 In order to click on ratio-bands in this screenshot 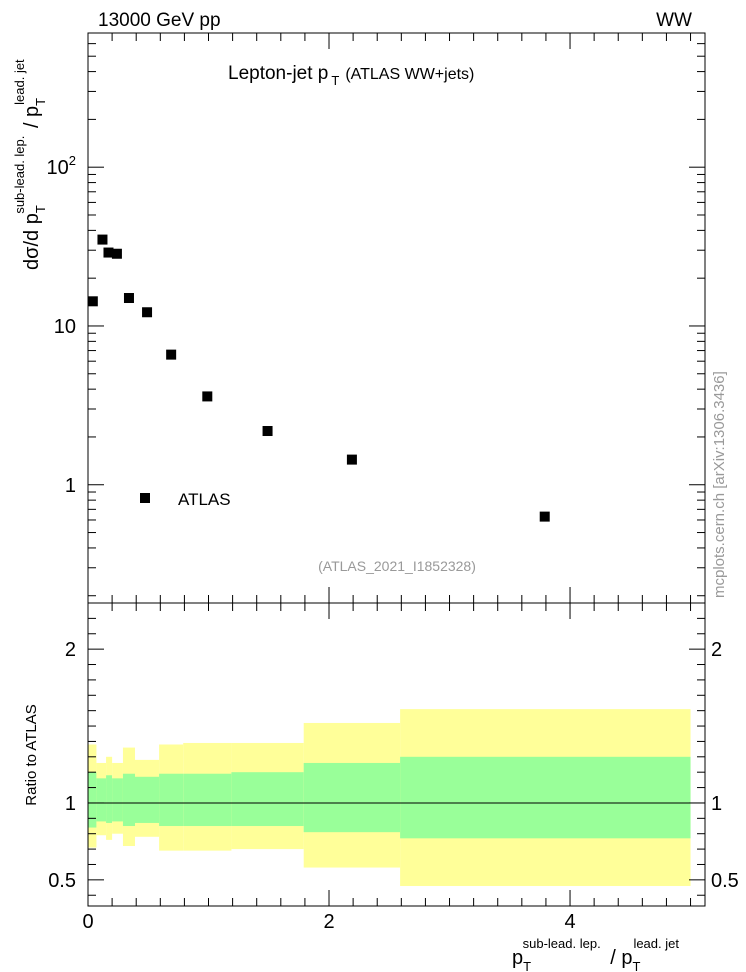, I will do `click(389, 798)`.